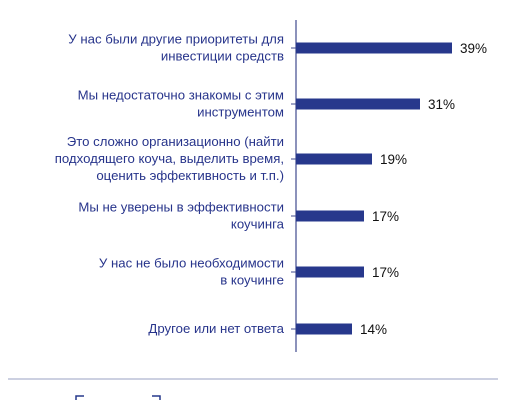 The image size is (507, 400). I want to click on value-label-6: 14%, so click(373, 329).